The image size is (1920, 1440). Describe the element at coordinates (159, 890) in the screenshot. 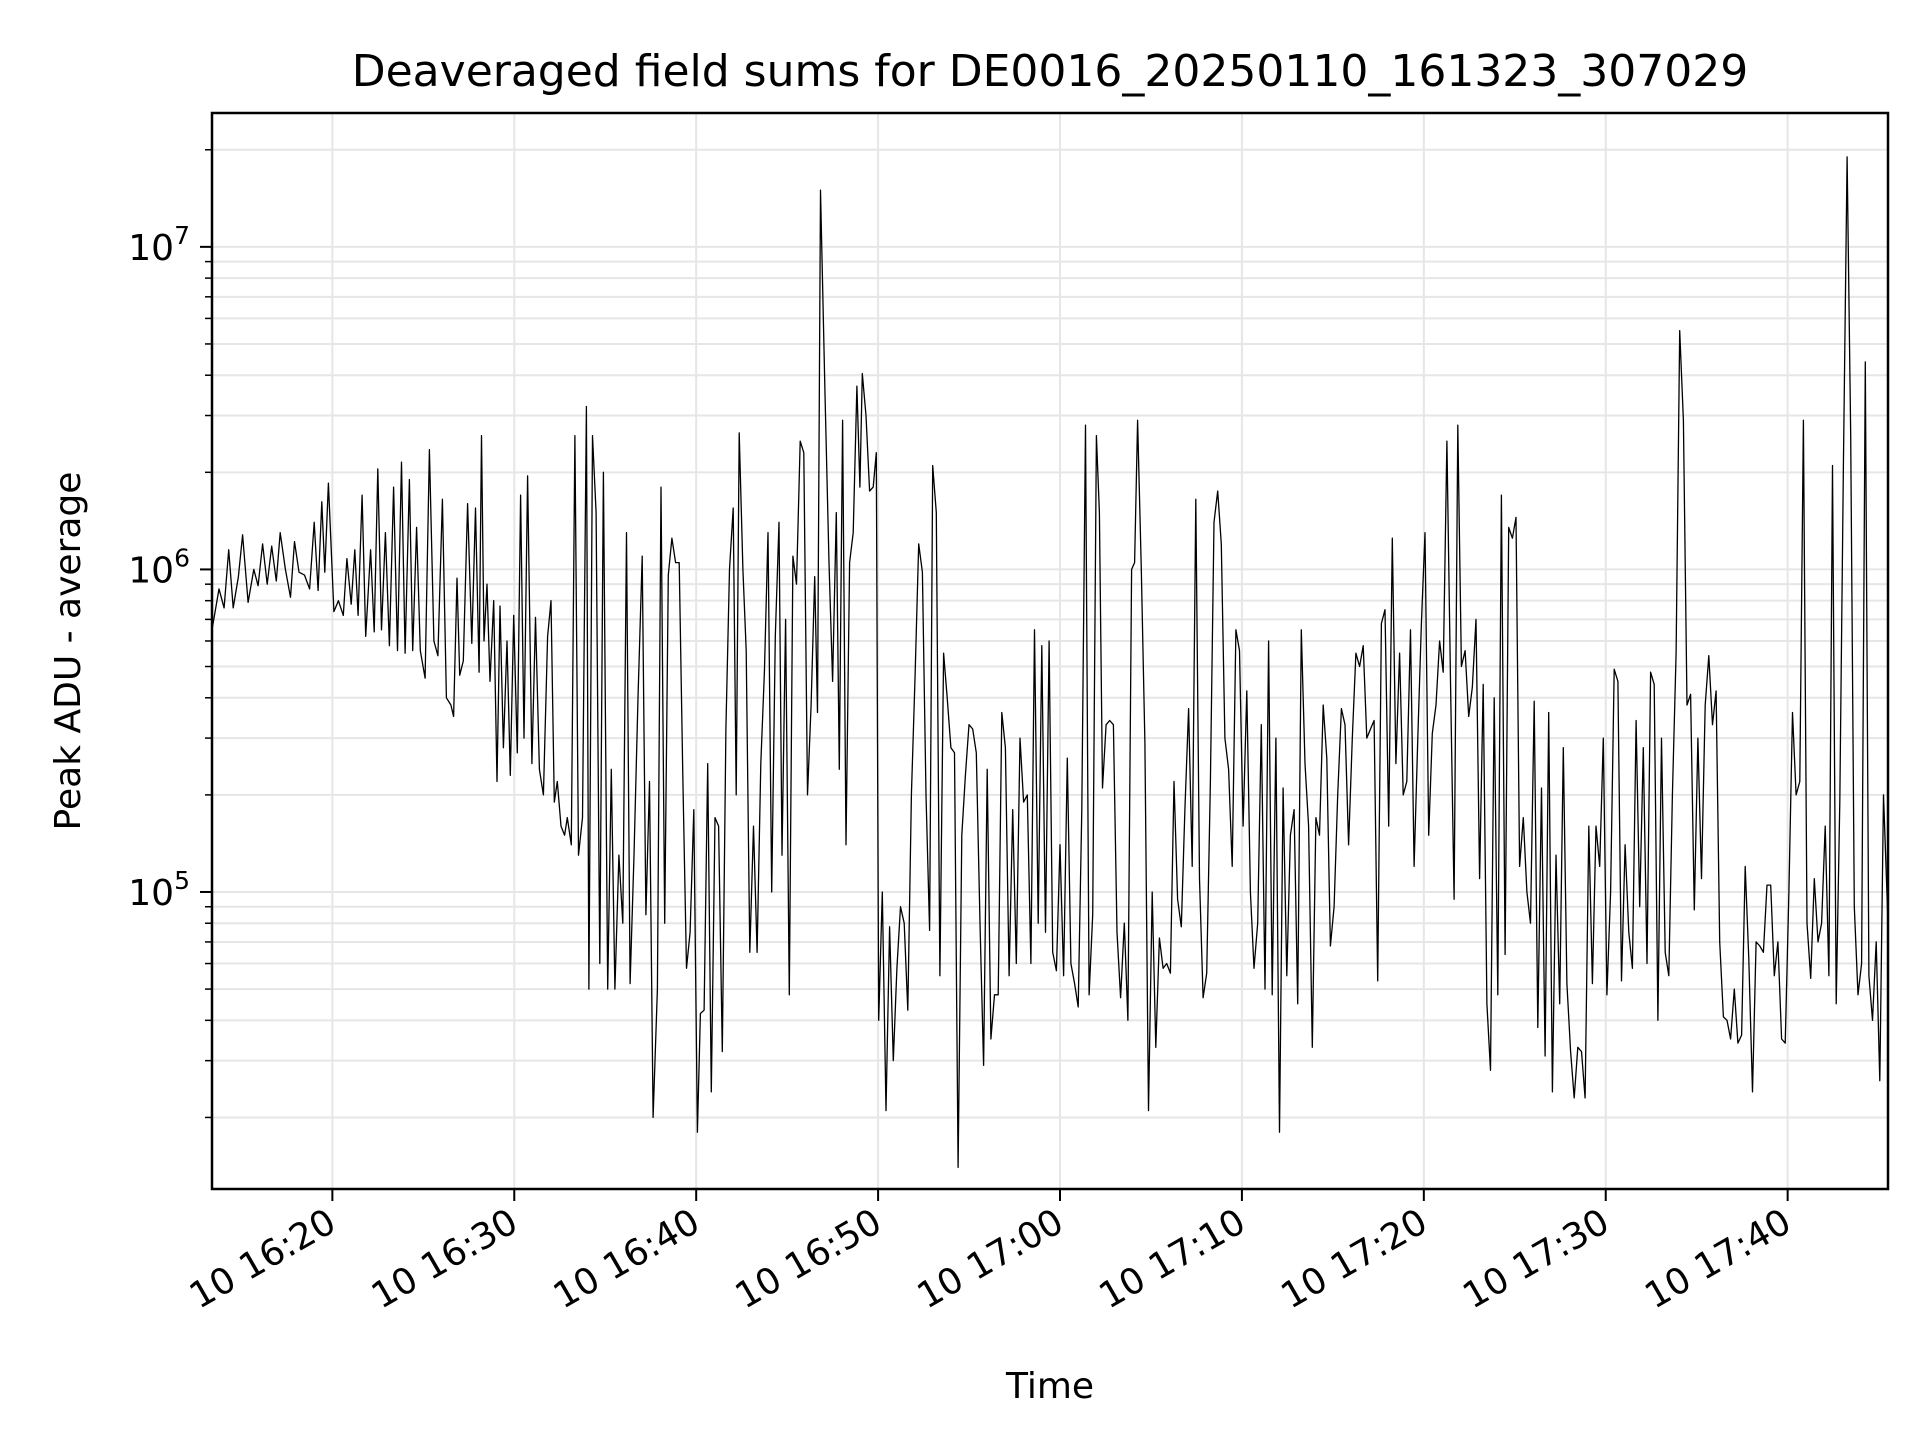

I see `y-tick-label: 10⁵` at that location.